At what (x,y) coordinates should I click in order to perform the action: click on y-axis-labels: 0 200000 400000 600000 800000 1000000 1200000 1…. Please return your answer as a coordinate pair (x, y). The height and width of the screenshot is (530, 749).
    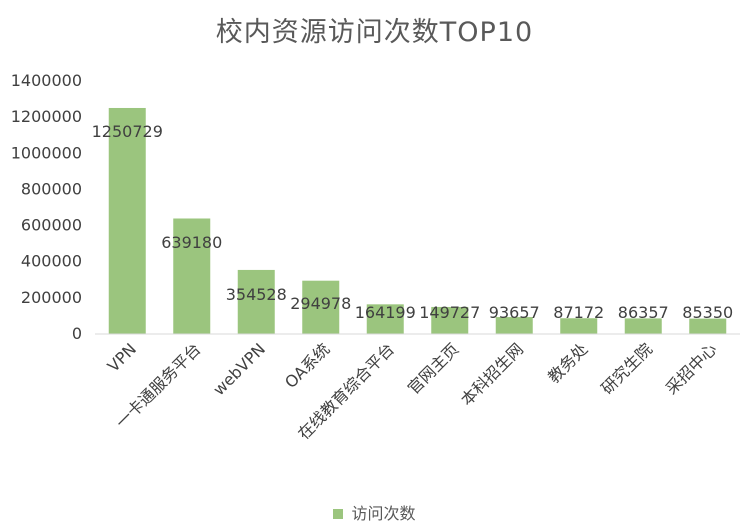
    Looking at the image, I should click on (46, 207).